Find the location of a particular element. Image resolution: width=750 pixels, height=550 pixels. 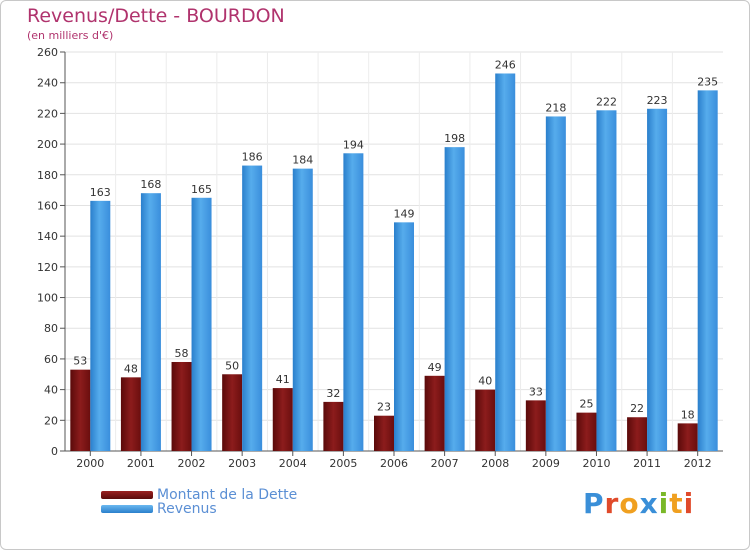

x-tick-label: 2002 is located at coordinates (192, 463).